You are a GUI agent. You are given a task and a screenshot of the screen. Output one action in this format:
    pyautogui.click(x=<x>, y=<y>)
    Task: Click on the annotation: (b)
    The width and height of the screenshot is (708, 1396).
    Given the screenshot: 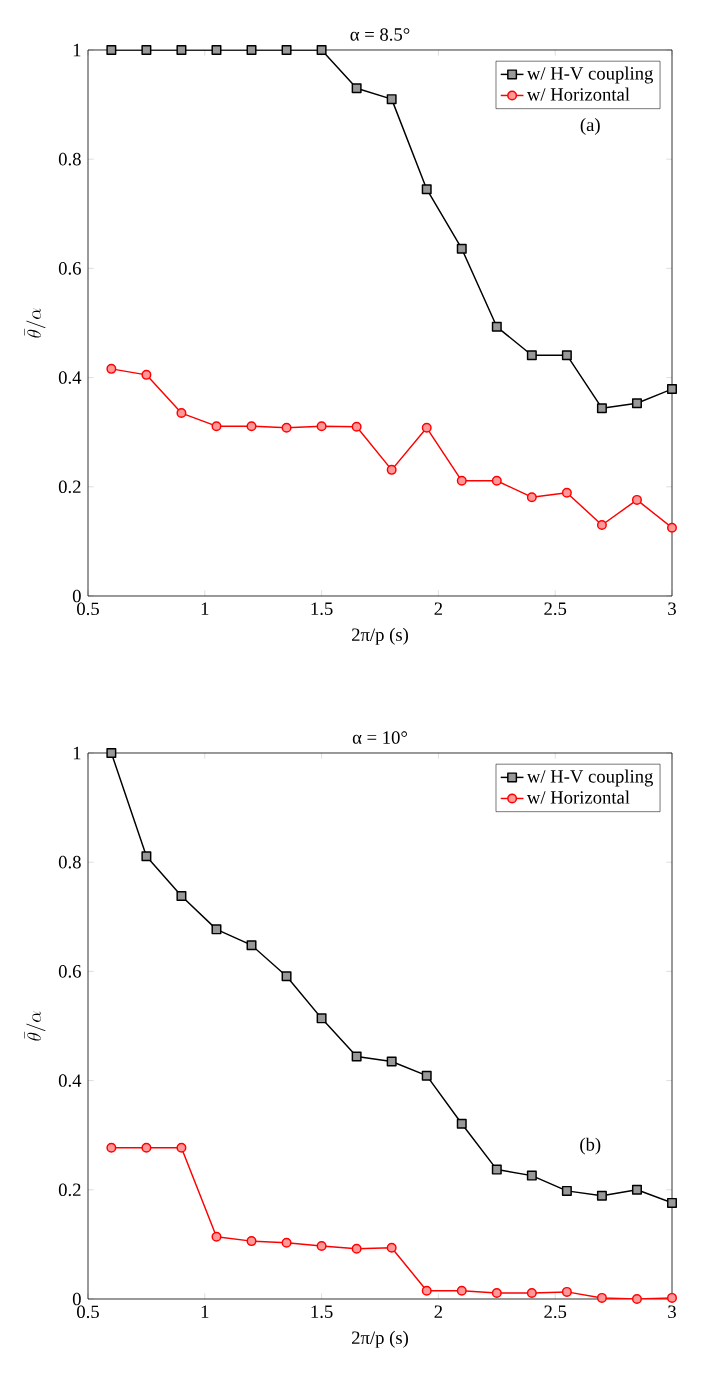 What is the action you would take?
    pyautogui.click(x=590, y=1146)
    